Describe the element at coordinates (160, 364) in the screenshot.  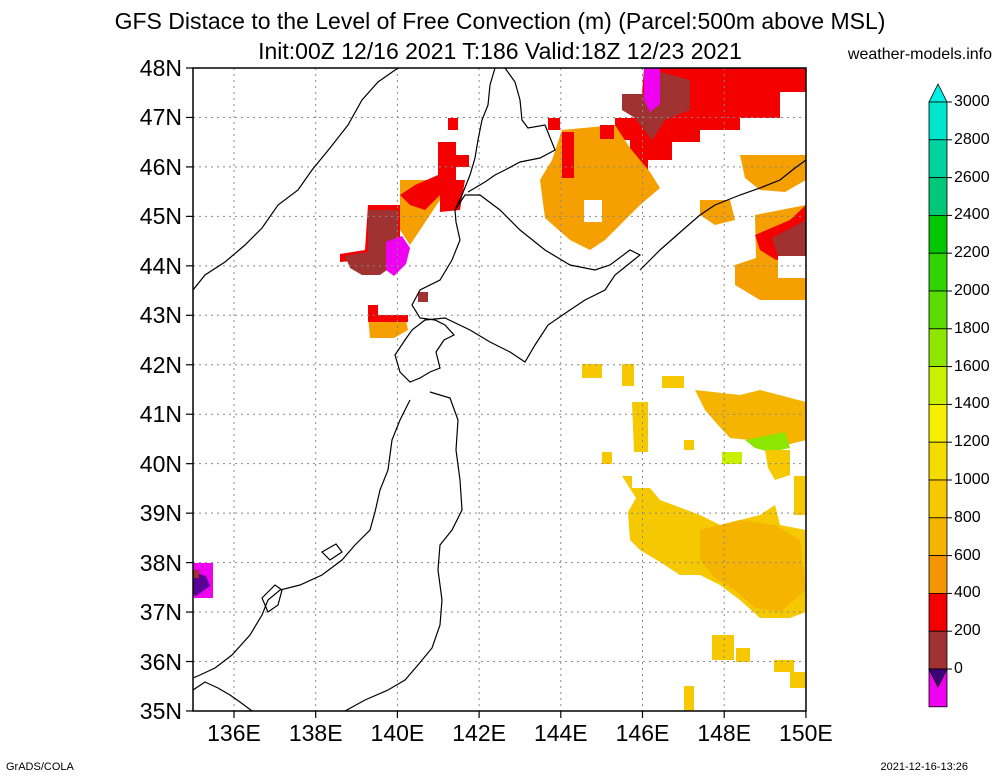
I see `latitude-label: 42N` at that location.